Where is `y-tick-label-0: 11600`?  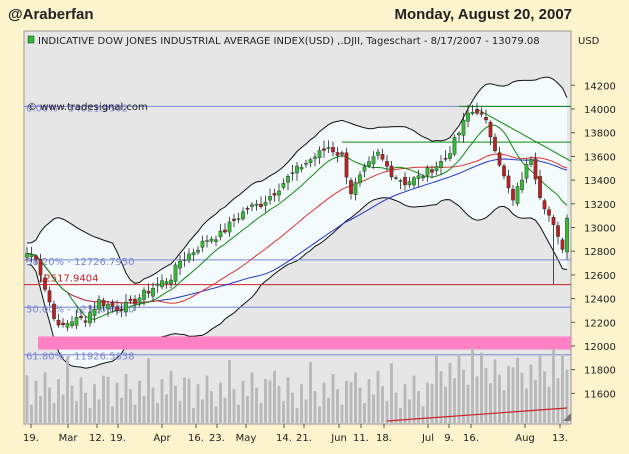 y-tick-label-0: 11600 is located at coordinates (600, 394).